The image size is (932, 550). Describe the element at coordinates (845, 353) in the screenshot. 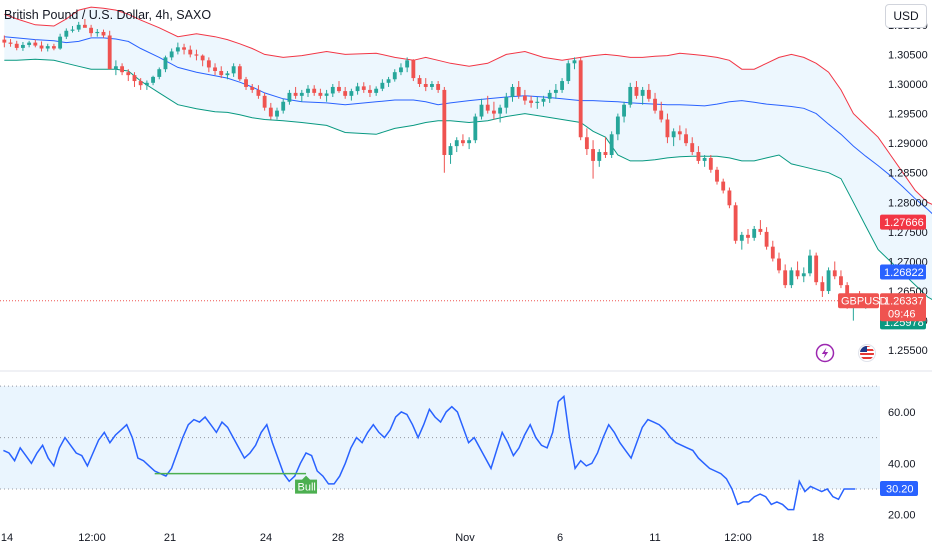

I see `event-icons` at that location.